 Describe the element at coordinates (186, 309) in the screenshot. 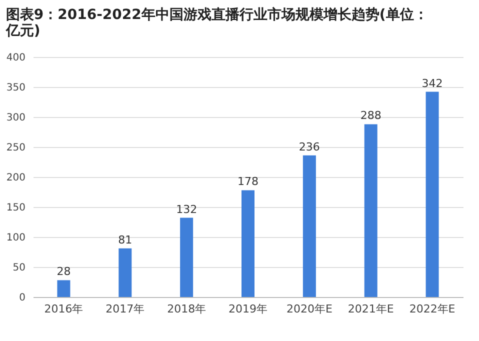

I see `x-tick-label: 2018年` at that location.